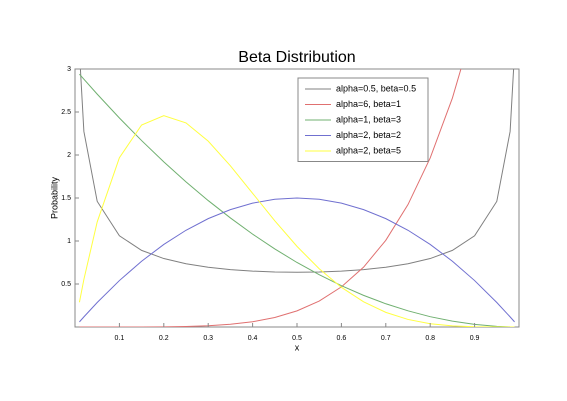 The height and width of the screenshot is (401, 567). Describe the element at coordinates (66, 284) in the screenshot. I see `y-tick-label: 0.5` at that location.